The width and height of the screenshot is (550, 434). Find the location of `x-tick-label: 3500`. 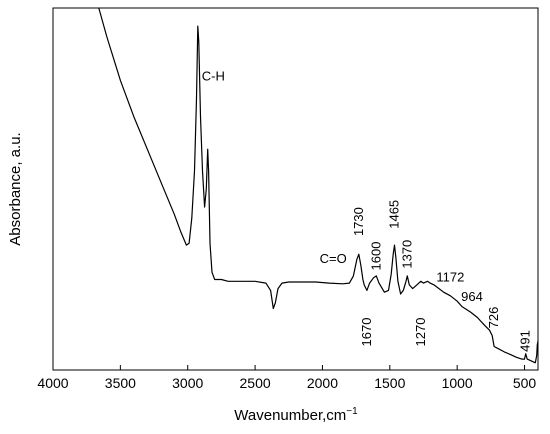

x-tick-label: 3500 is located at coordinates (120, 383).